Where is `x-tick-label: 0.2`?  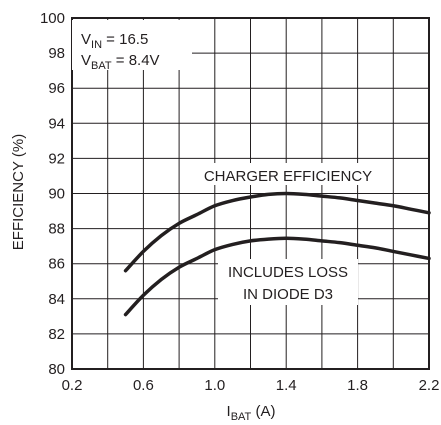 x-tick-label: 0.2 is located at coordinates (72, 385).